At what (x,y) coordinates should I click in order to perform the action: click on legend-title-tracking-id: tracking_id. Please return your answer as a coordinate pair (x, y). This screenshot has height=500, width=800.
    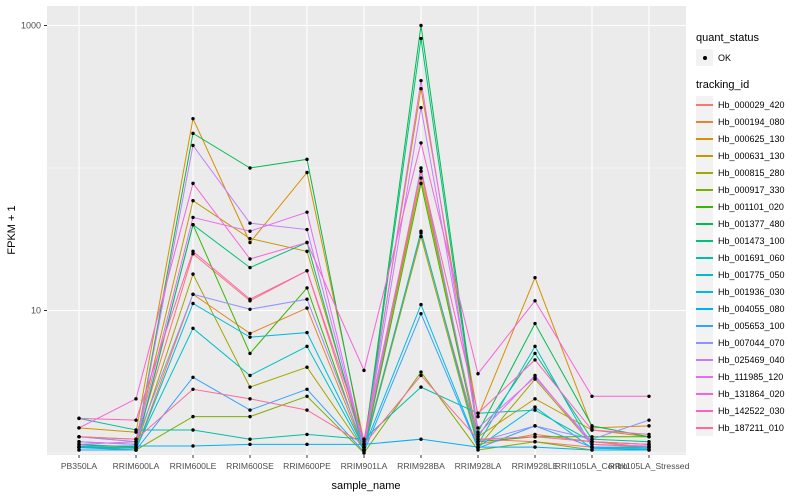
    Looking at the image, I should click on (723, 85).